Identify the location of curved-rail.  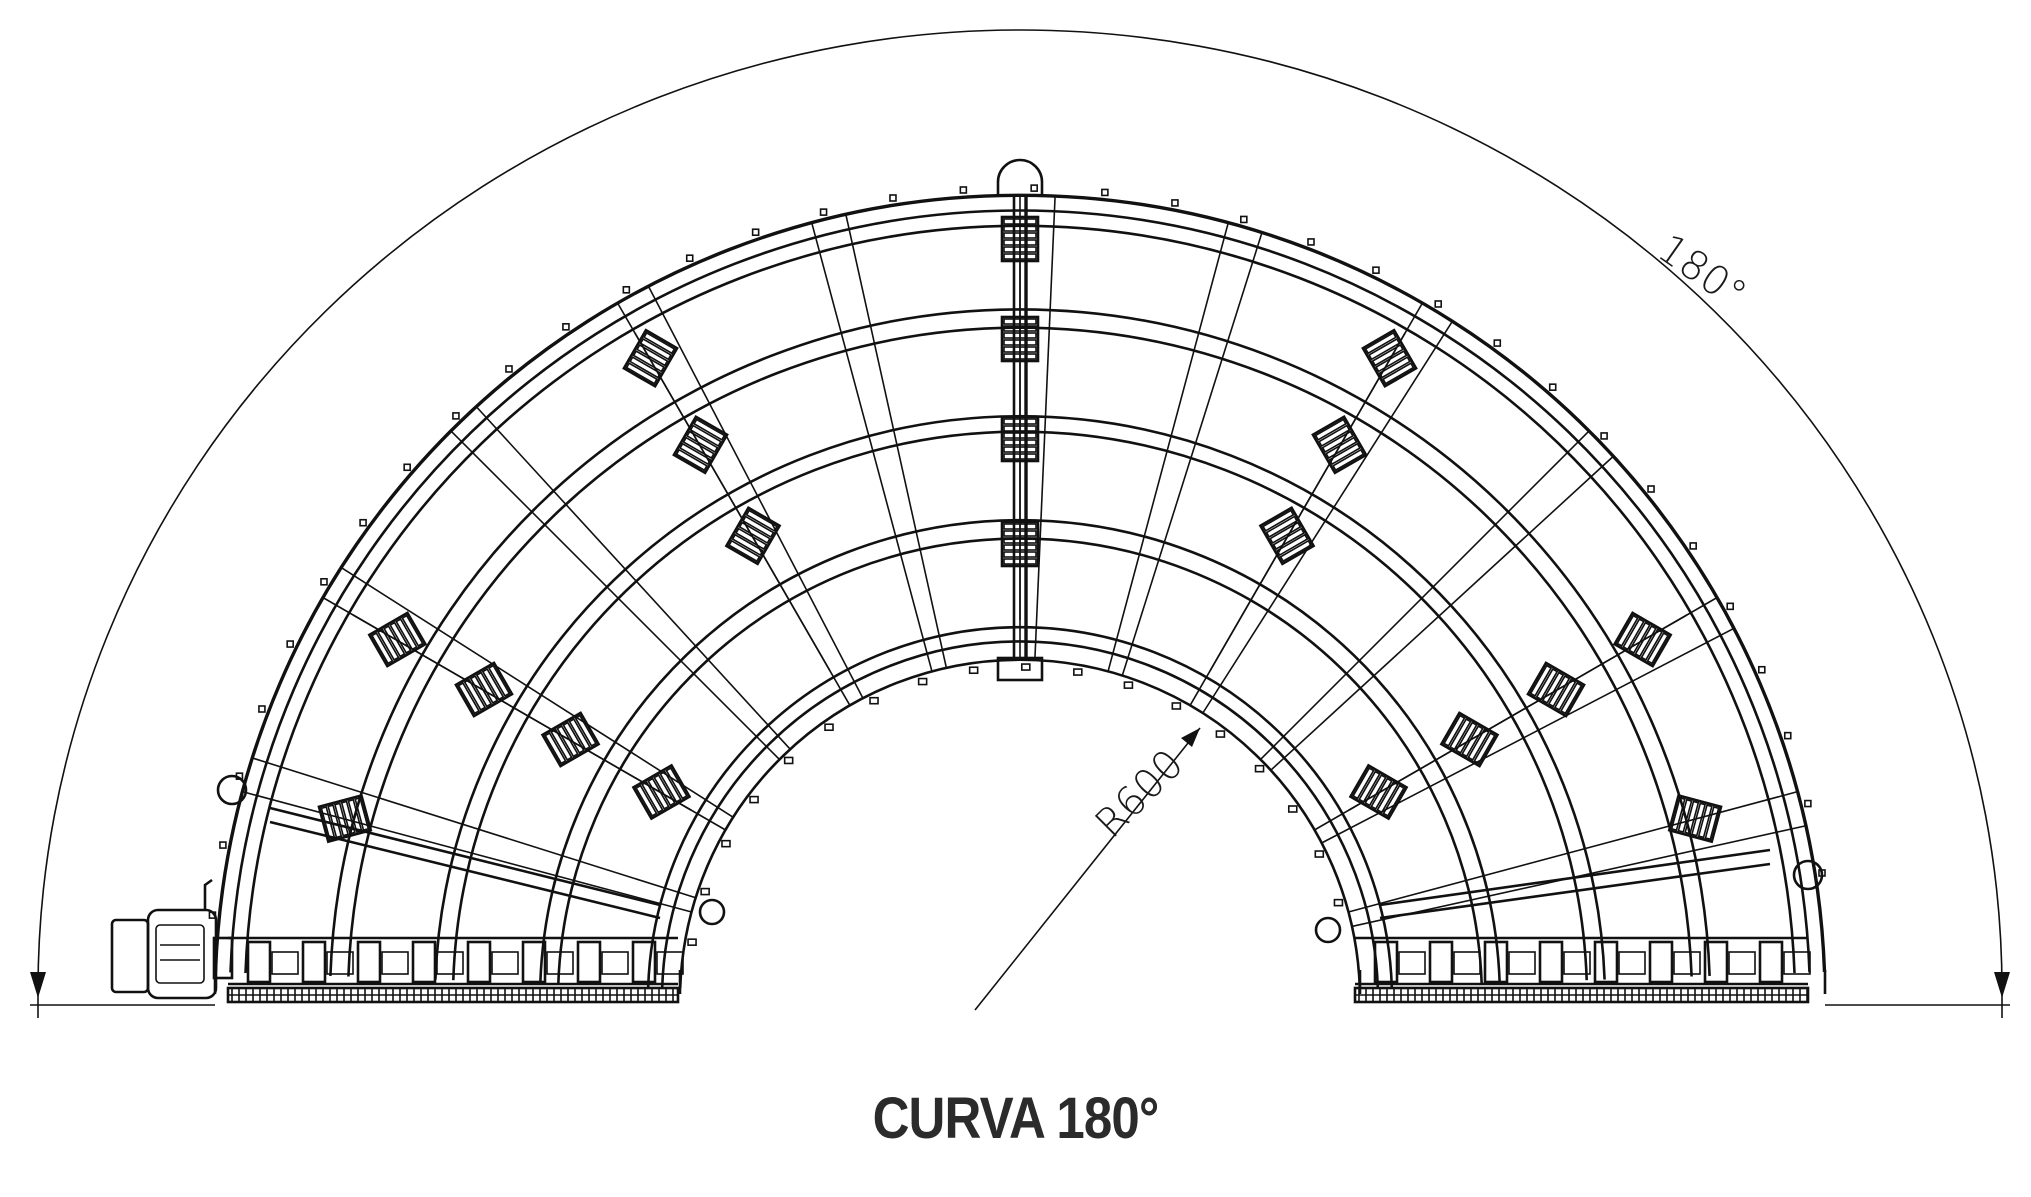
(1020, 823).